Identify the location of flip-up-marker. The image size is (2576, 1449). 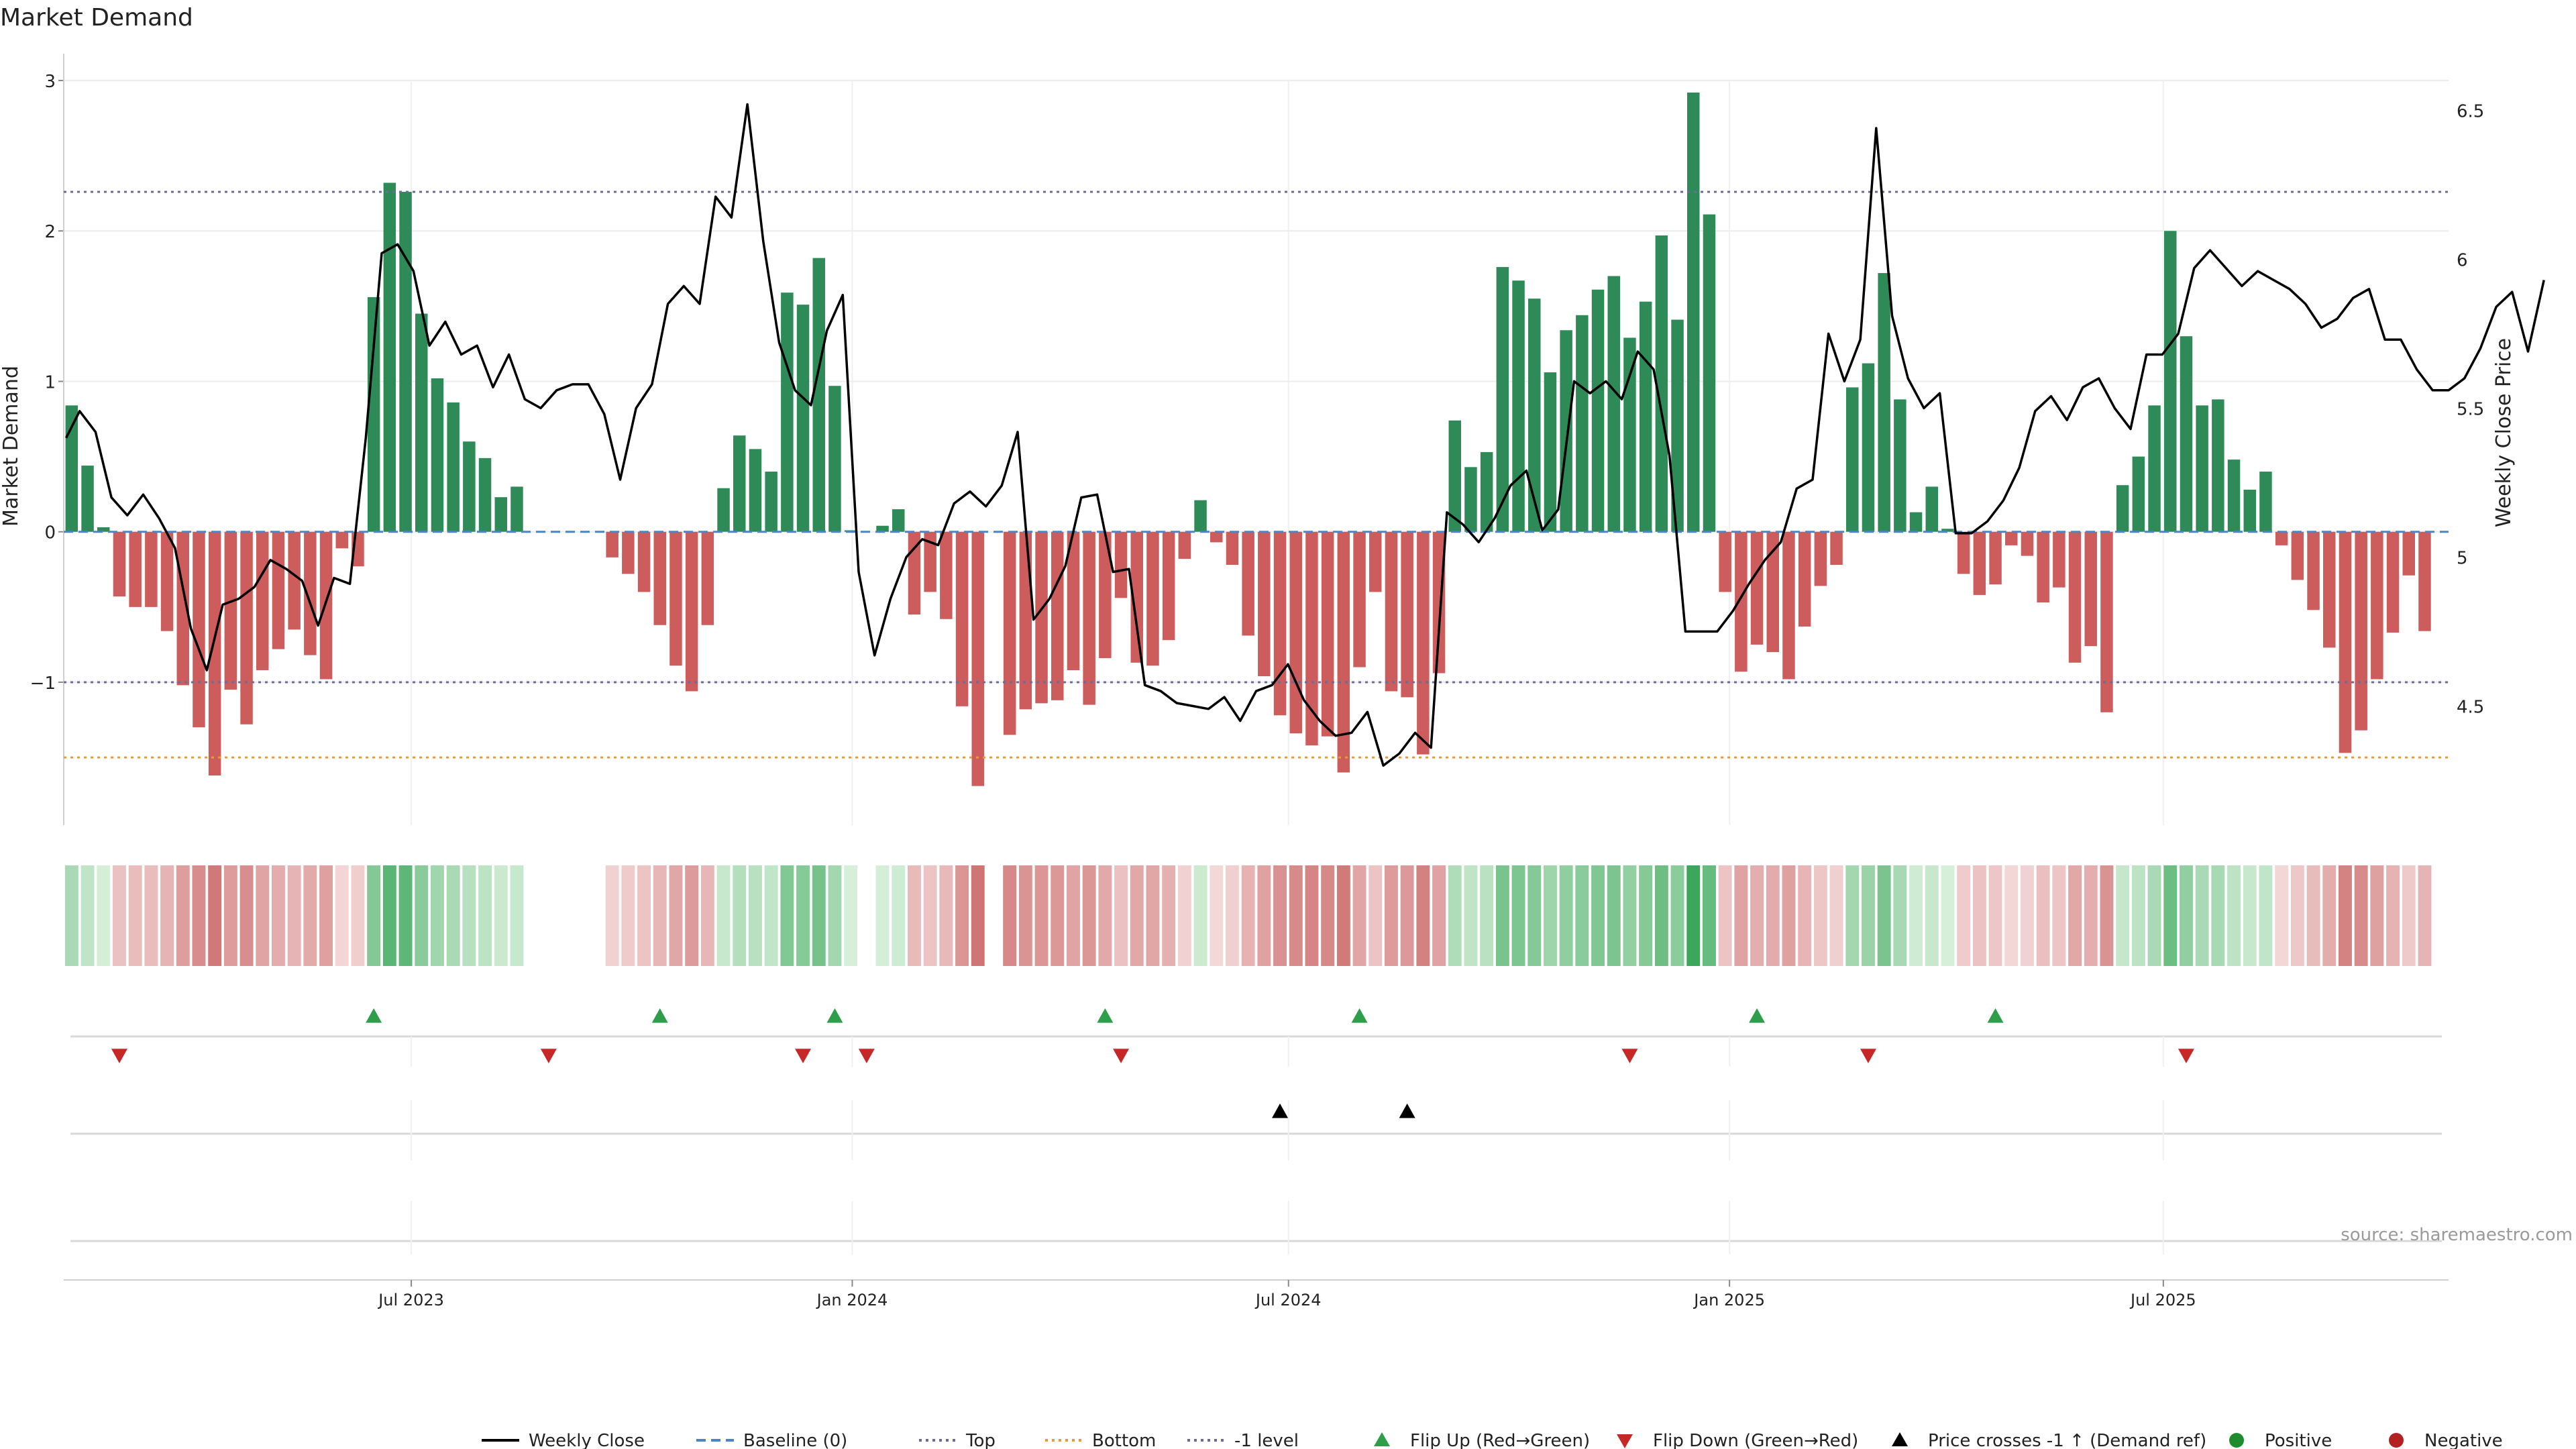
(659, 1015).